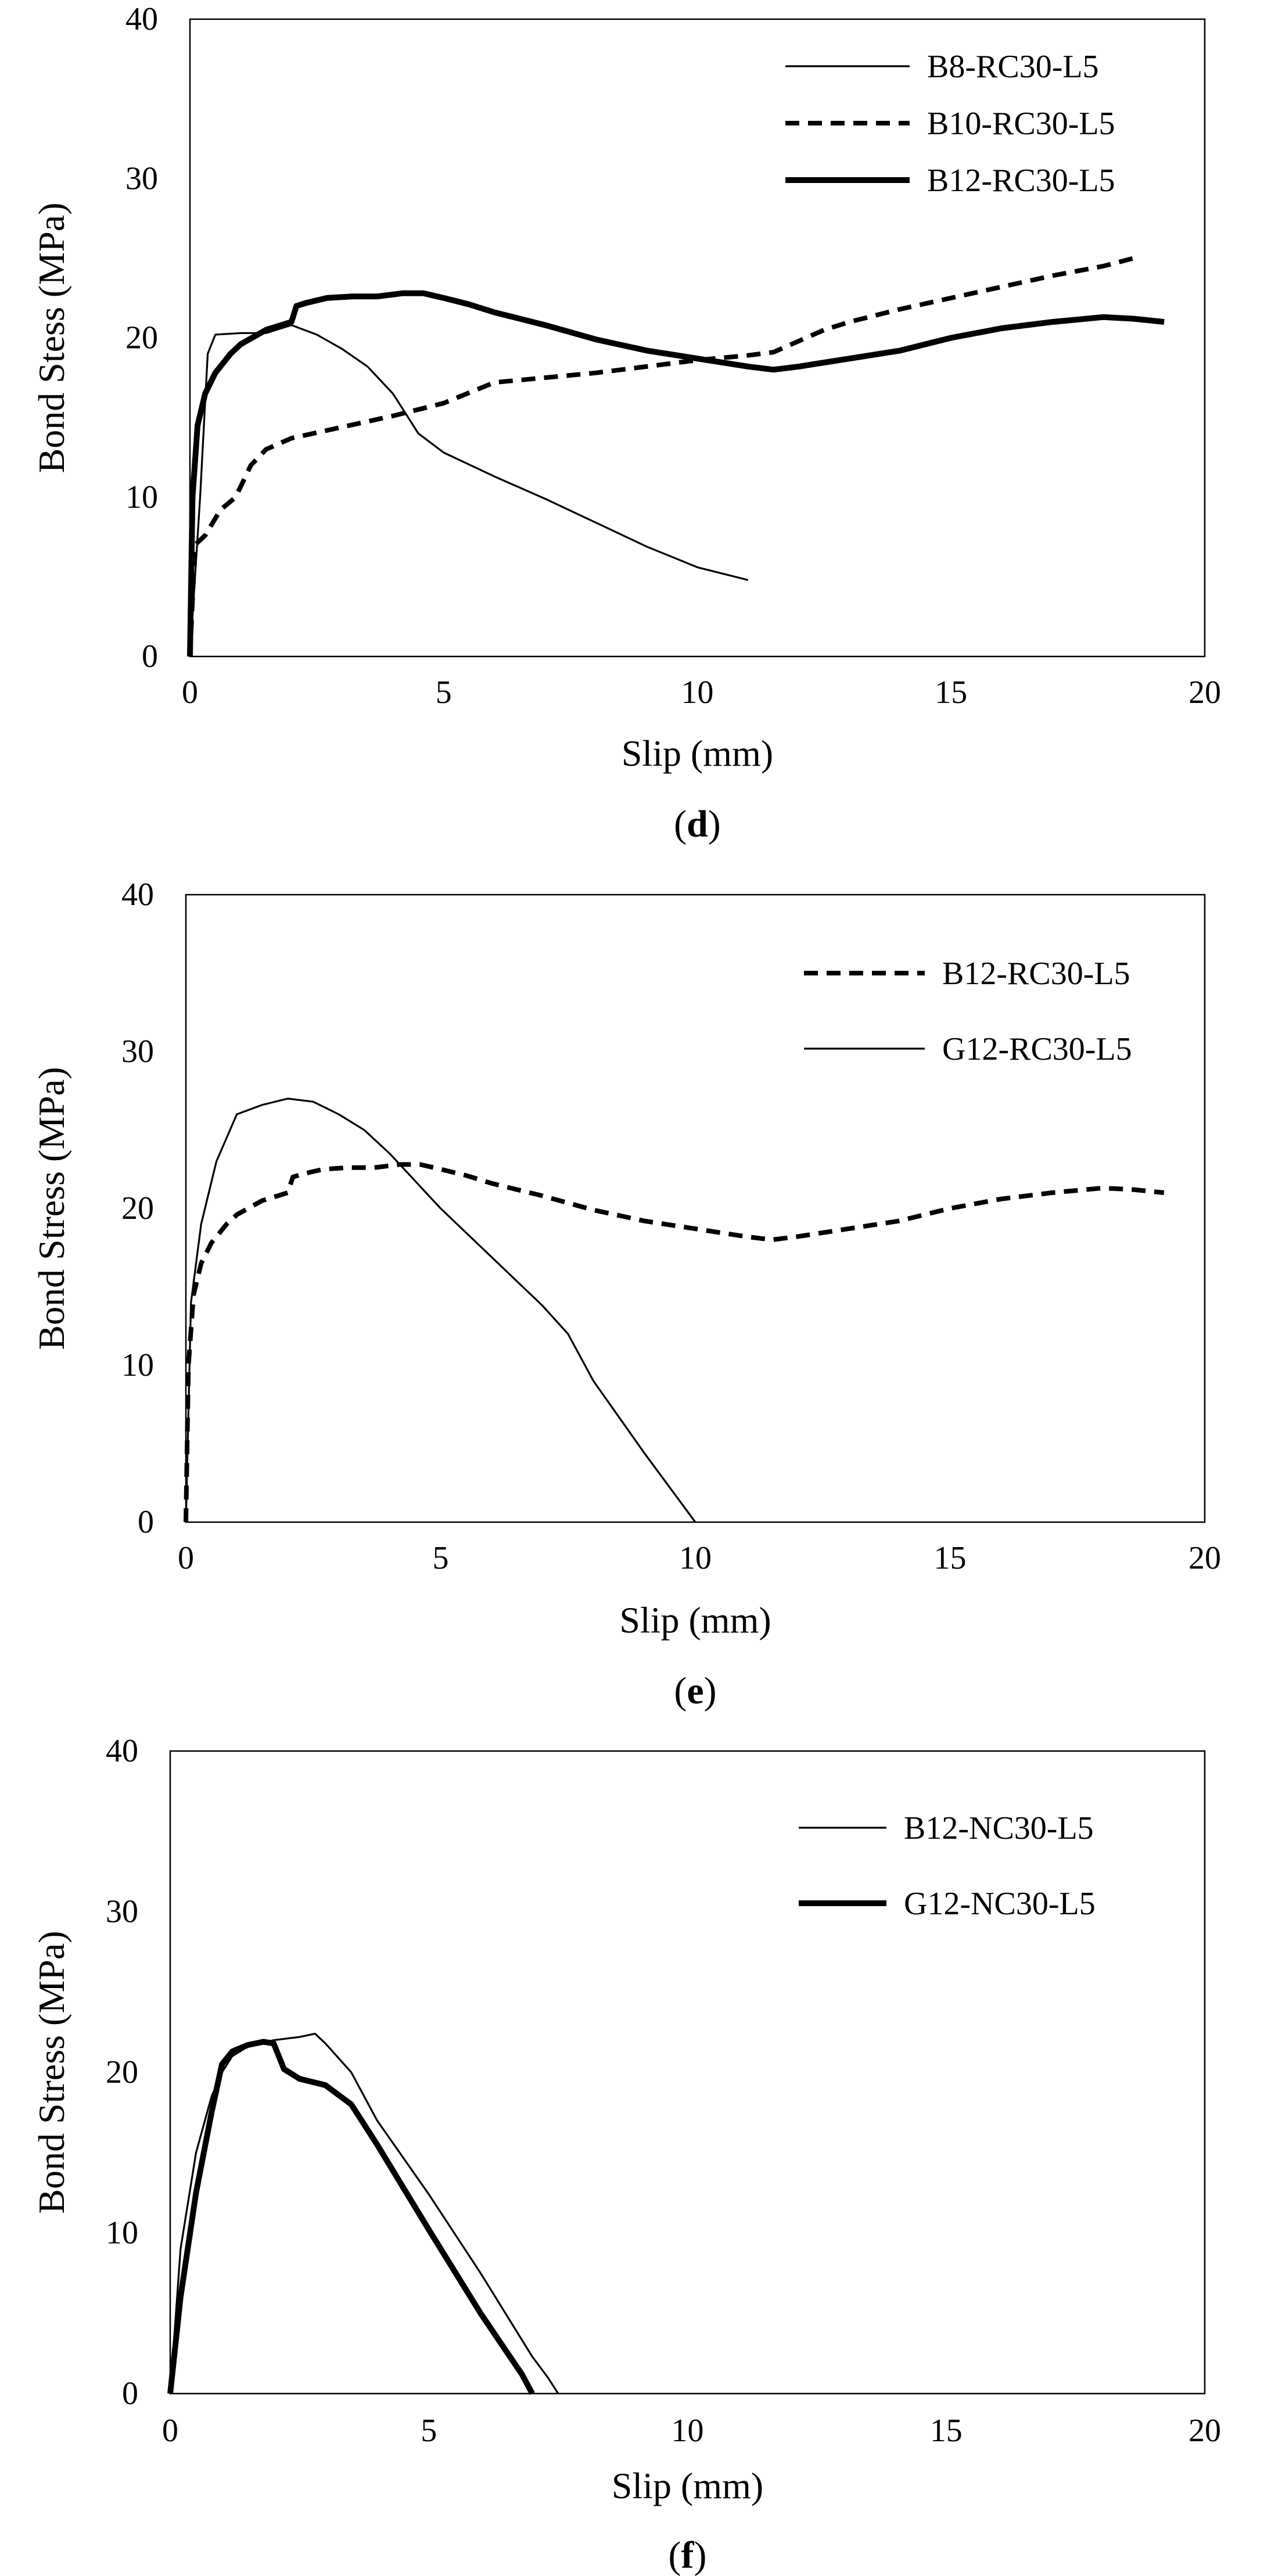  Describe the element at coordinates (469, 490) in the screenshot. I see `series-line-b8-rc30-l5` at that location.